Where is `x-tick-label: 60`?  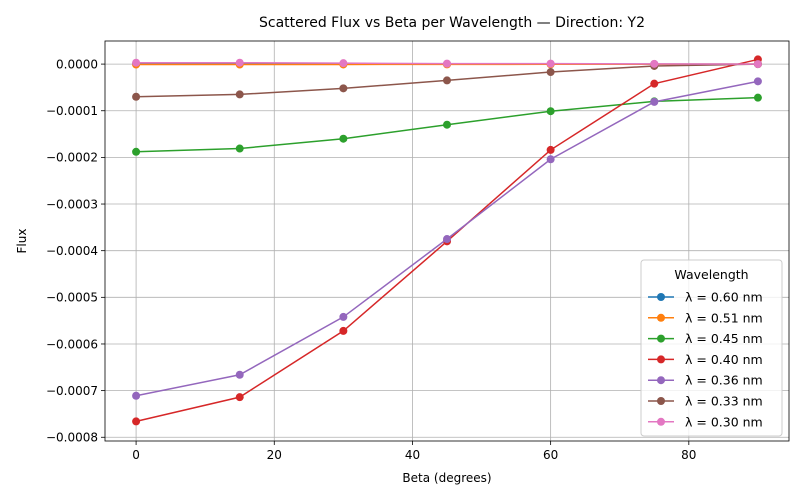
x-tick-label: 60 is located at coordinates (550, 455).